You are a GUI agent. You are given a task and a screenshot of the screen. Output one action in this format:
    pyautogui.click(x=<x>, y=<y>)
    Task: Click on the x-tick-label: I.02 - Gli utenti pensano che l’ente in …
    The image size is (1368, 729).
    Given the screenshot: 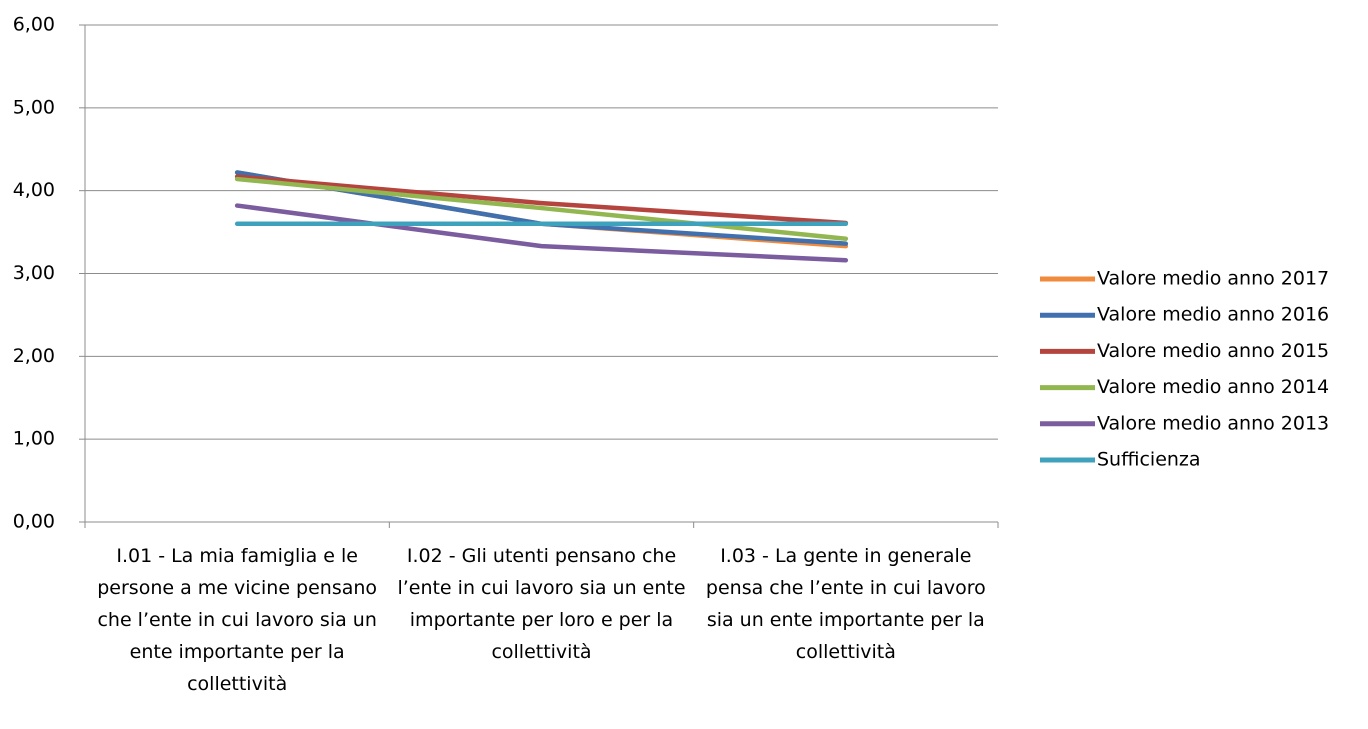 What is the action you would take?
    pyautogui.click(x=541, y=604)
    